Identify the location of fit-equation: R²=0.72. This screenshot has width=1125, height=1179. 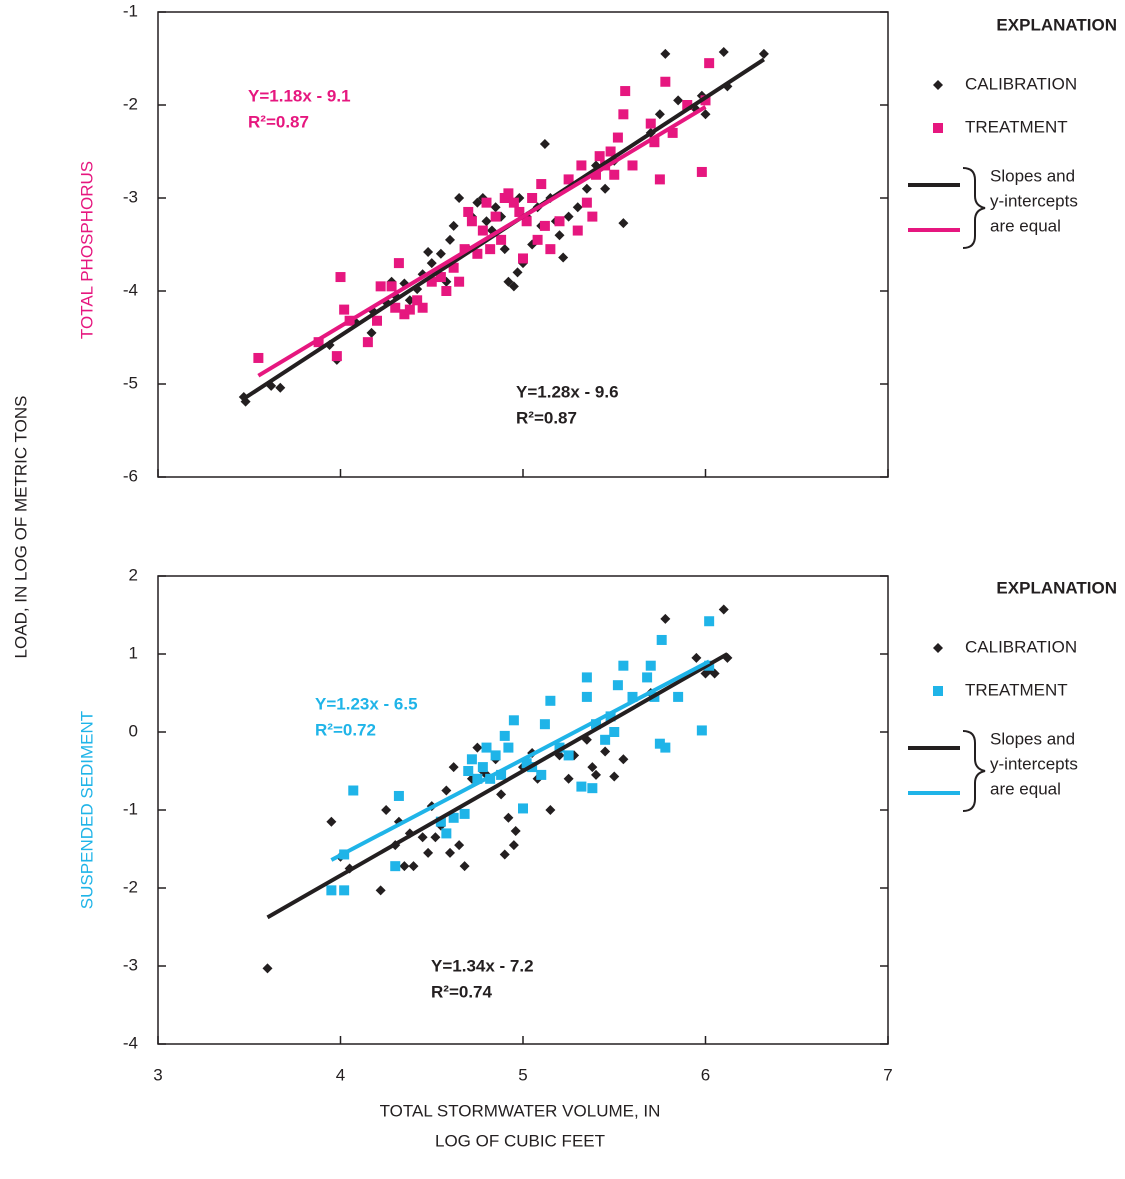
(345, 729).